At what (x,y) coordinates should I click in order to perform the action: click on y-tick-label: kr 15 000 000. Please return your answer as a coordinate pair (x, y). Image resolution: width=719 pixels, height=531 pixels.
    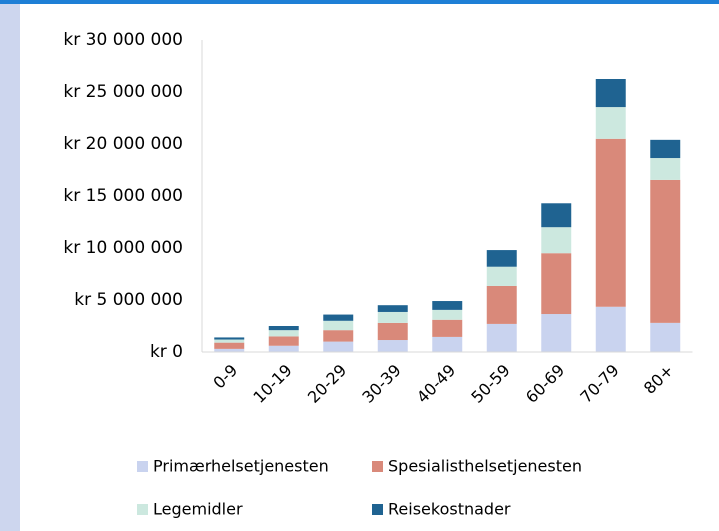
    Looking at the image, I should click on (123, 196).